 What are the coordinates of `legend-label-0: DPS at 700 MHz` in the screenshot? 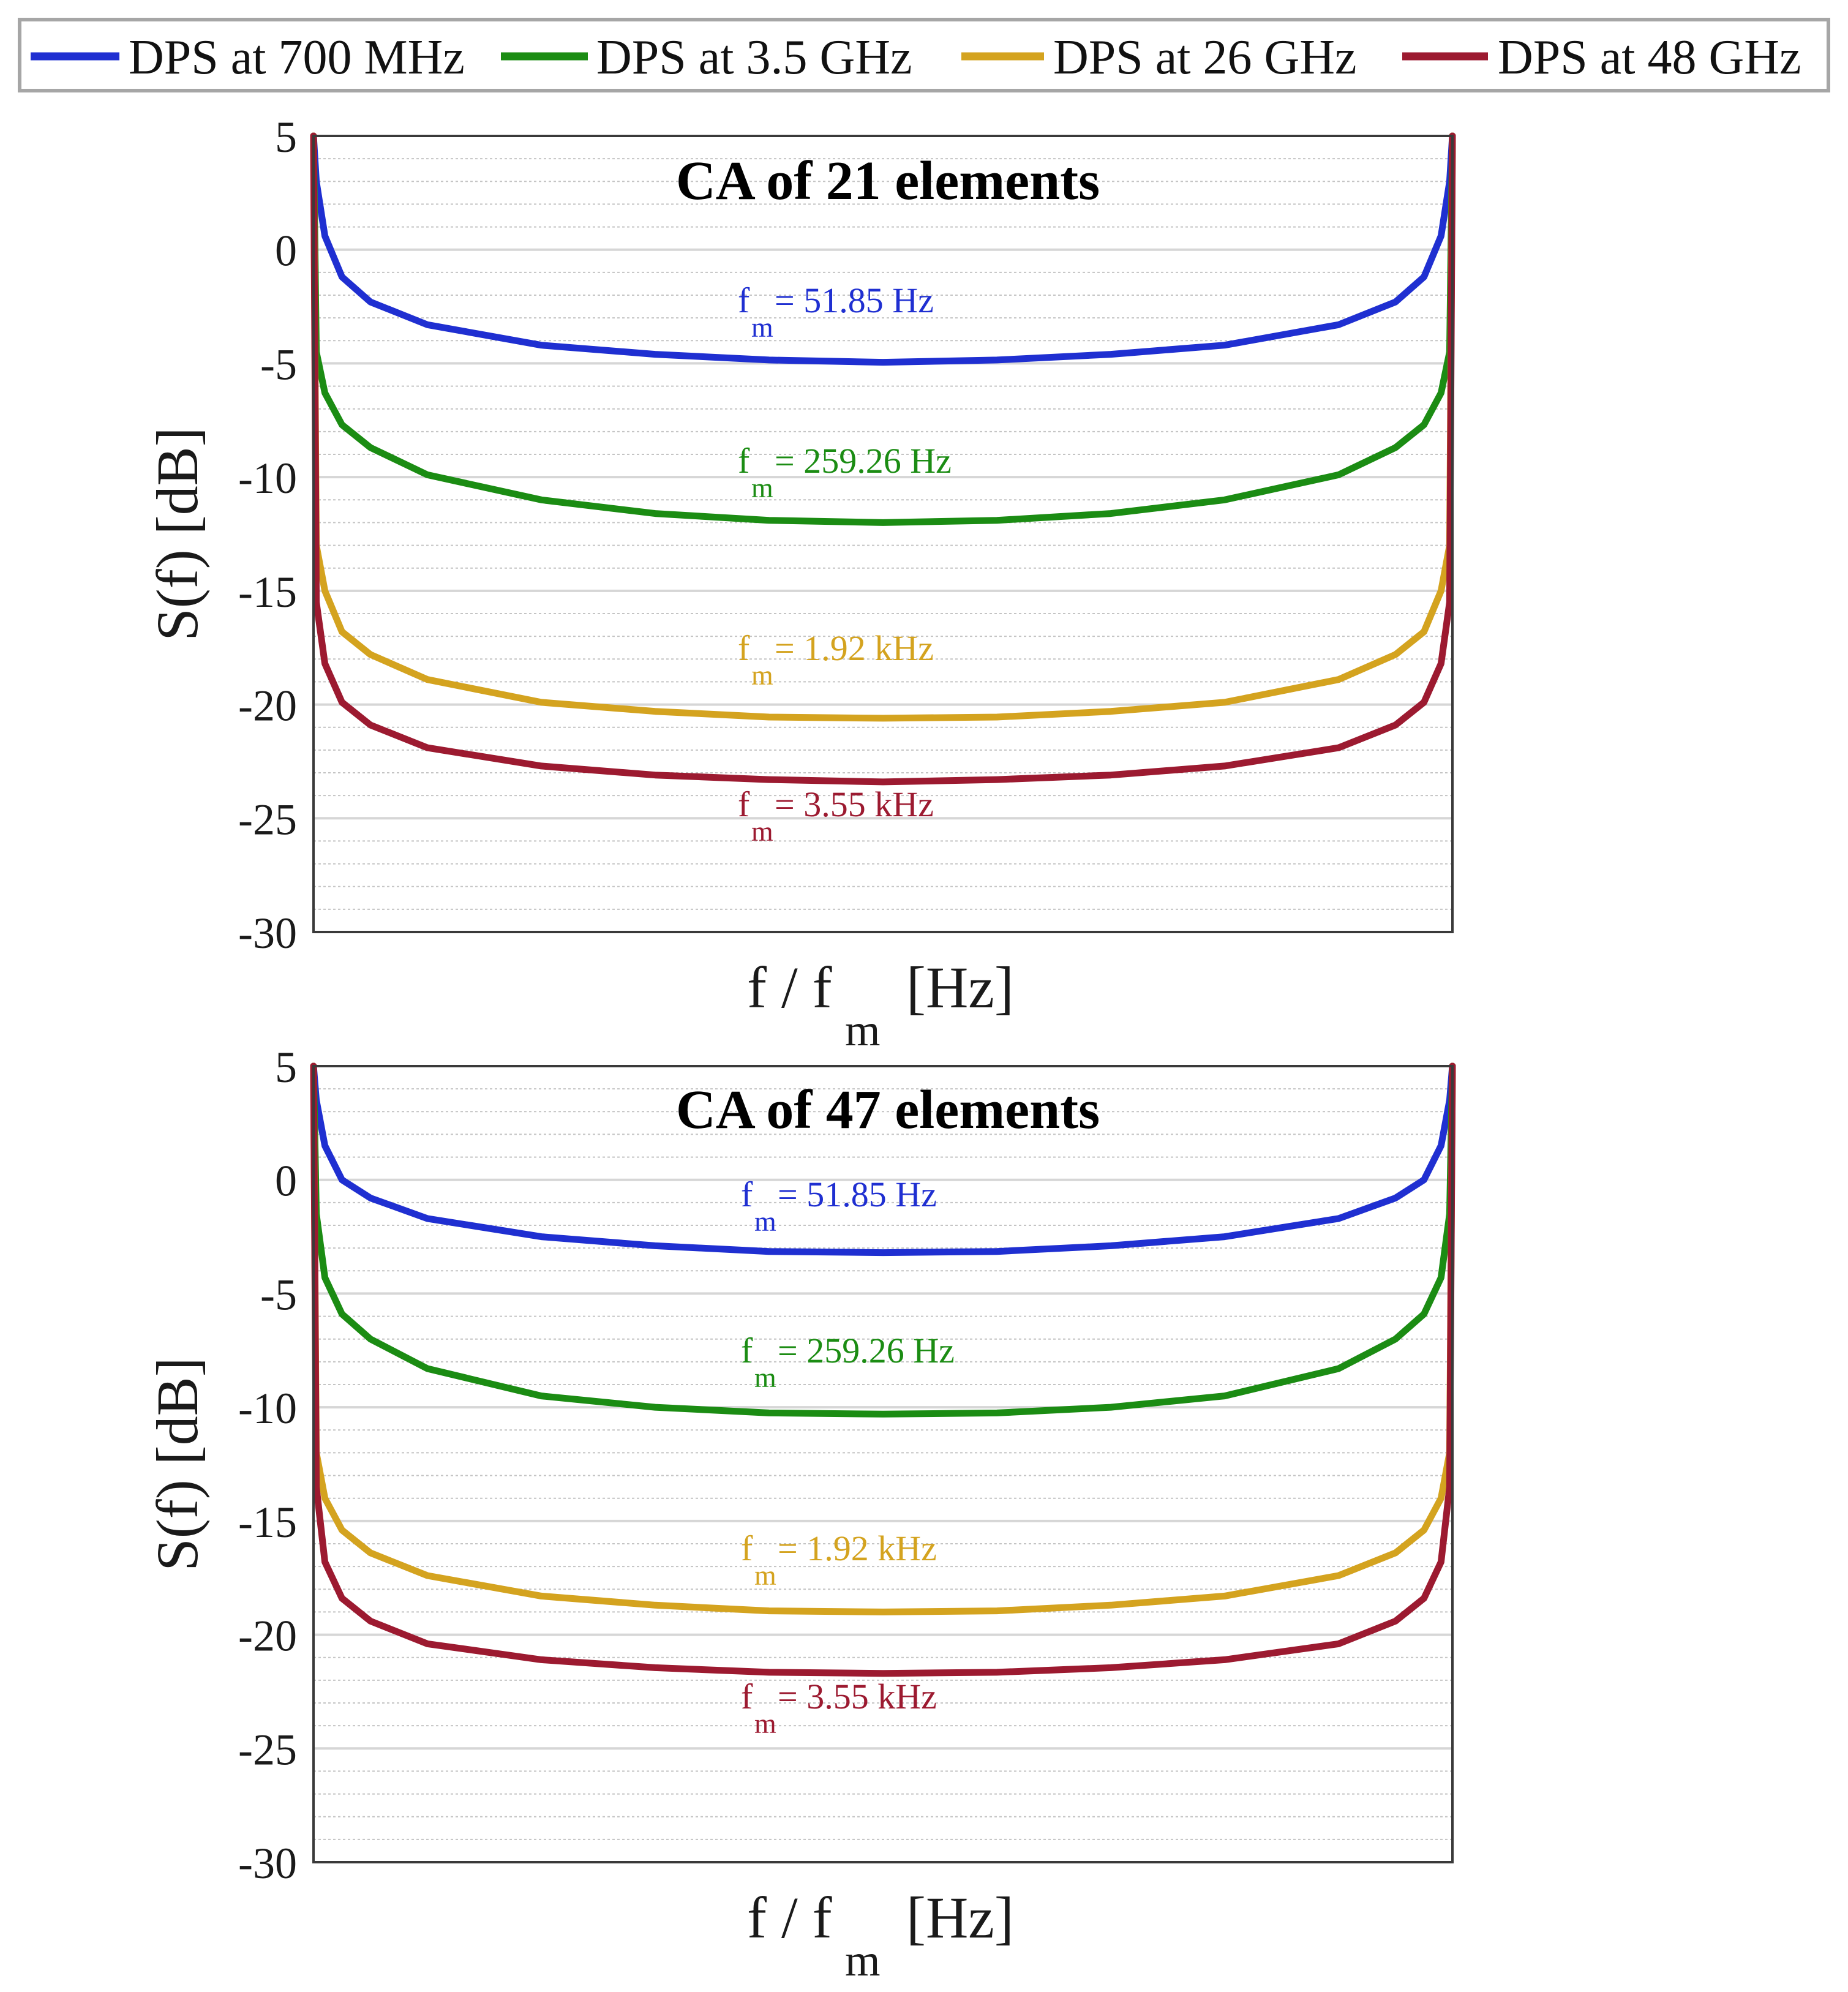 It's located at (297, 58).